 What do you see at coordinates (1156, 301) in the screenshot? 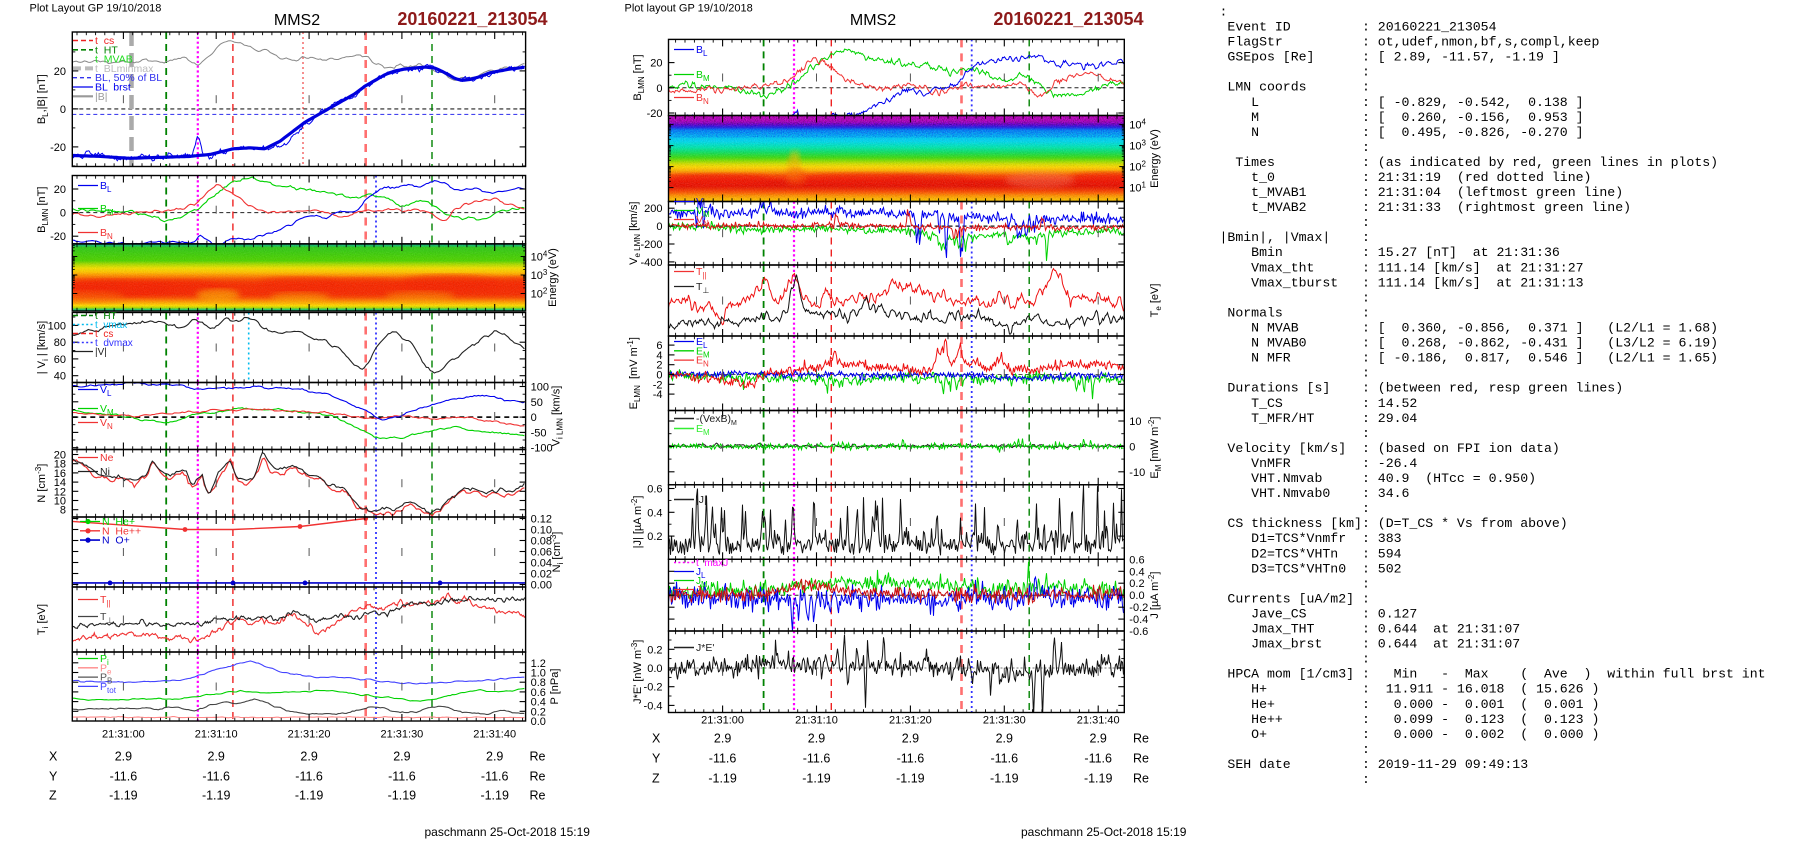
I see `svg-text: Te [eV]` at bounding box center [1156, 301].